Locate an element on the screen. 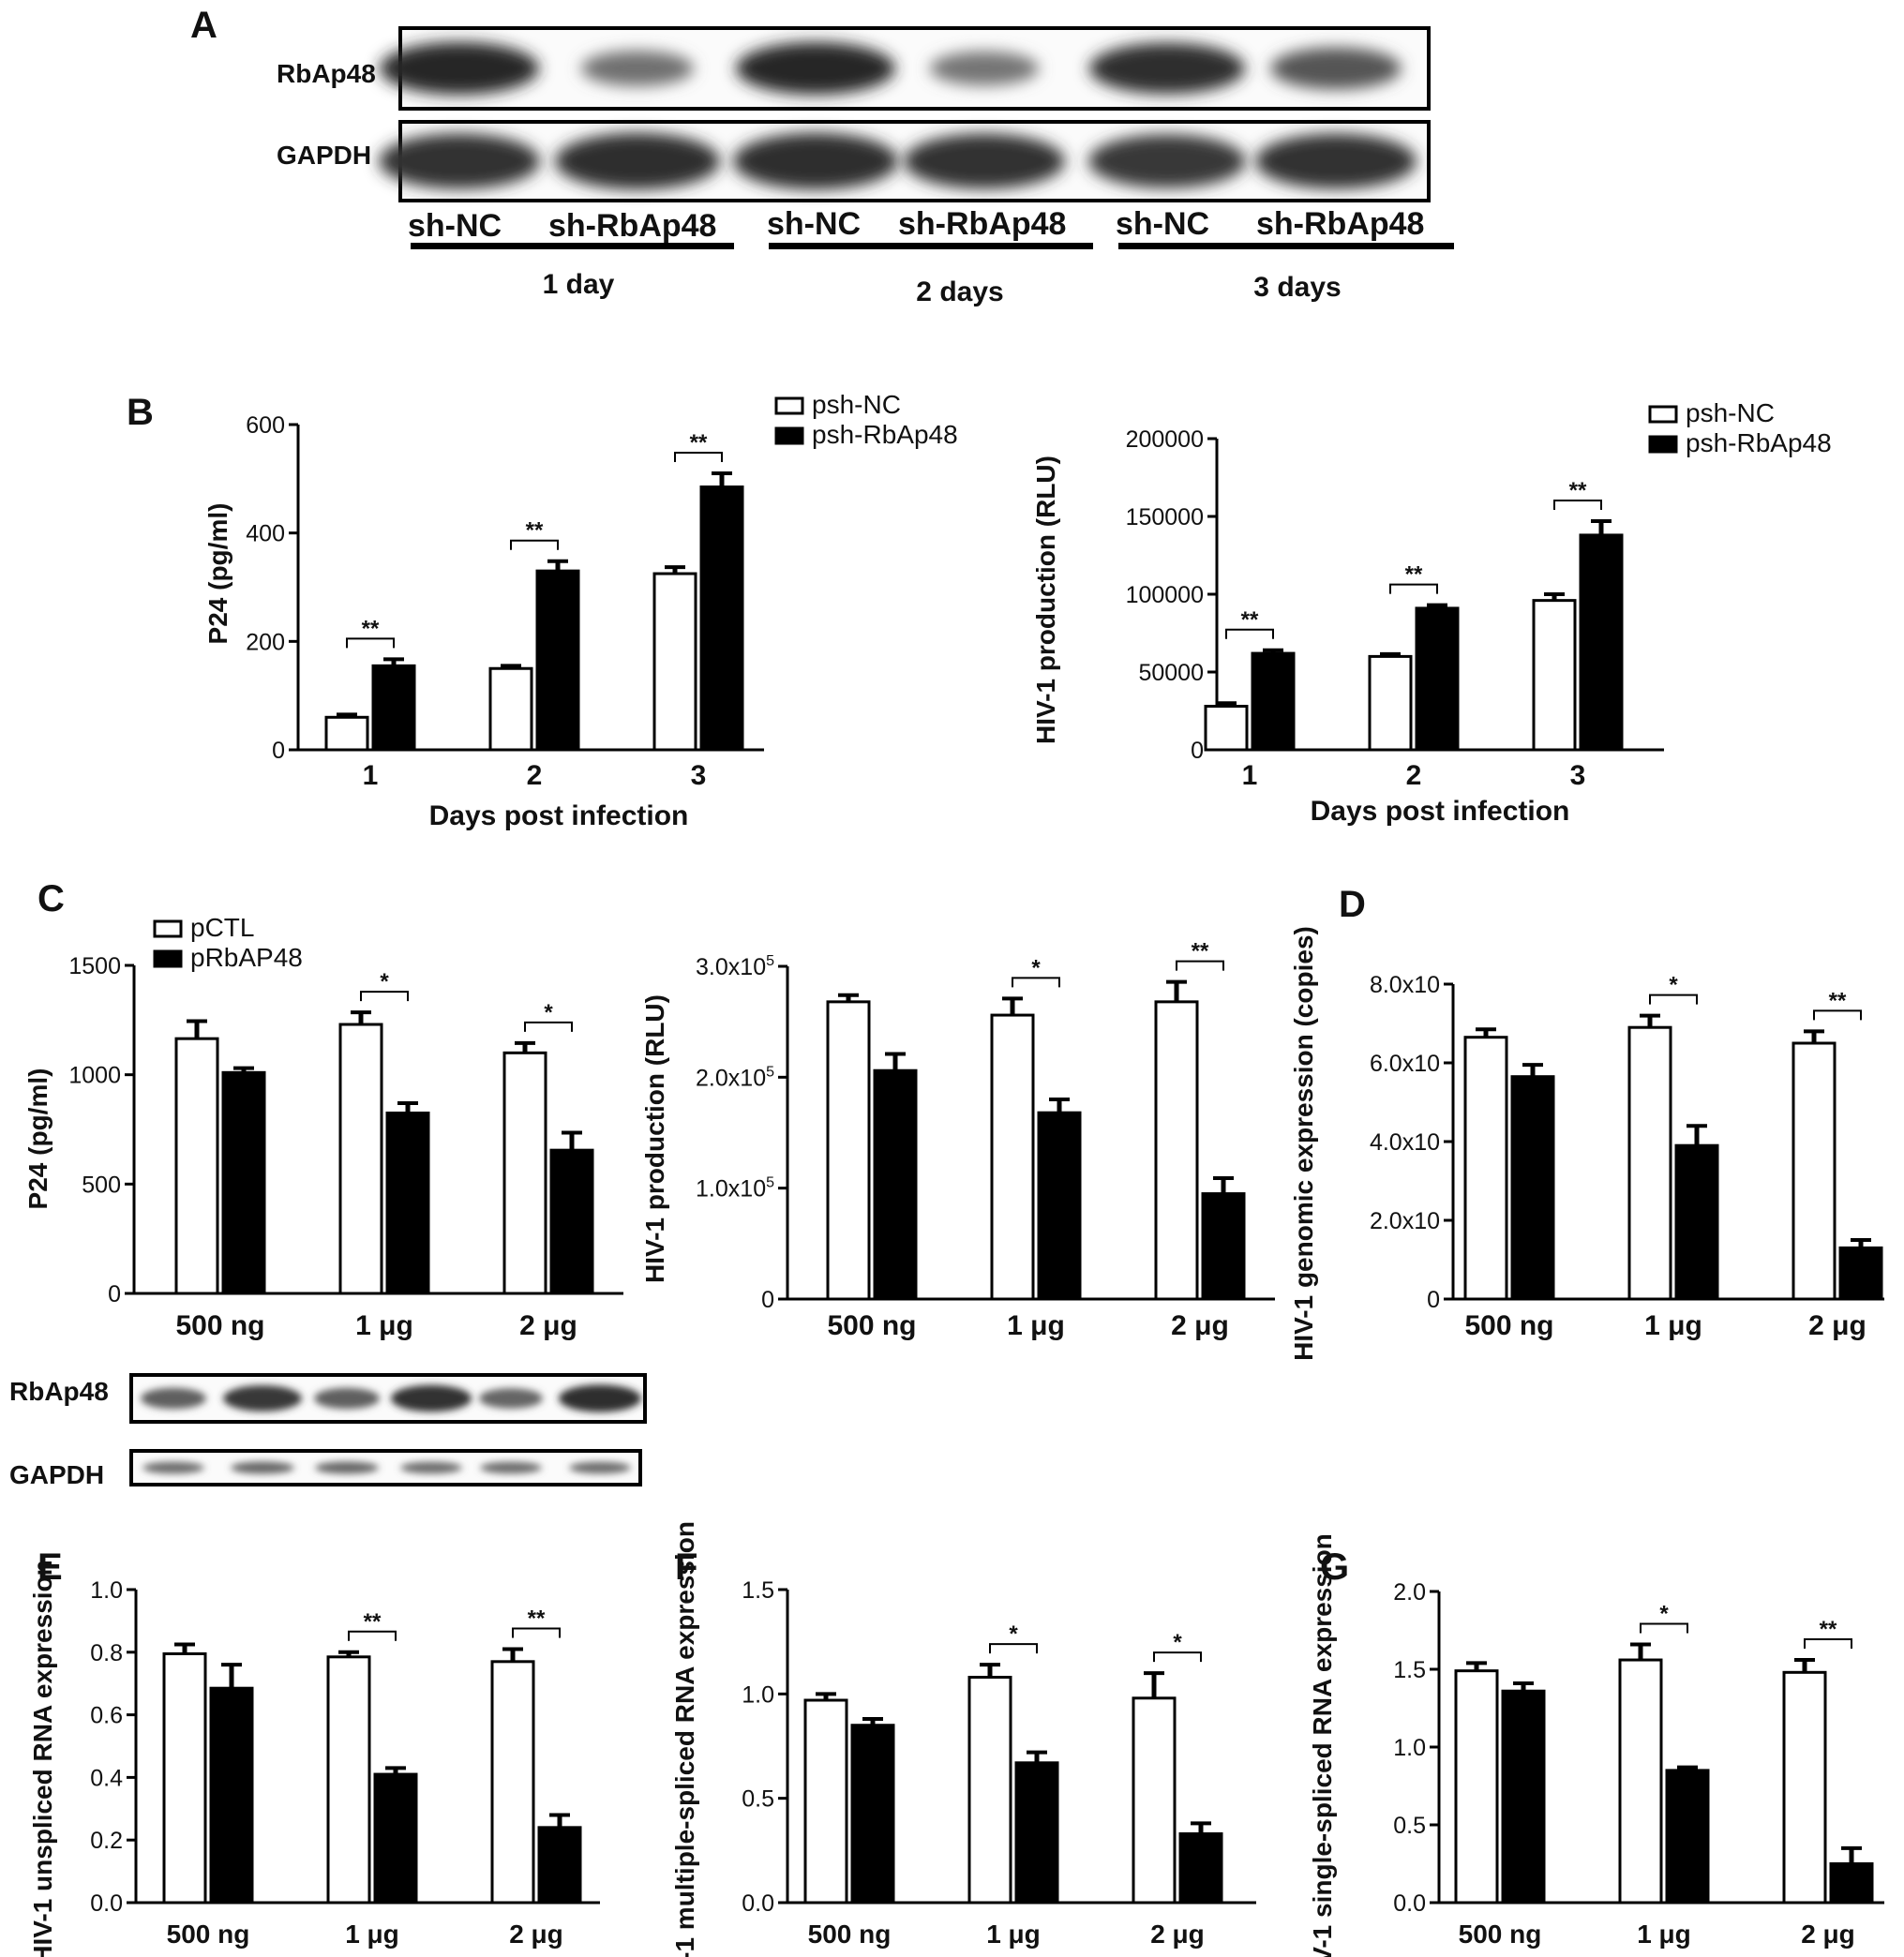 This screenshot has width=1904, height=1957. category-label: 3 is located at coordinates (699, 775).